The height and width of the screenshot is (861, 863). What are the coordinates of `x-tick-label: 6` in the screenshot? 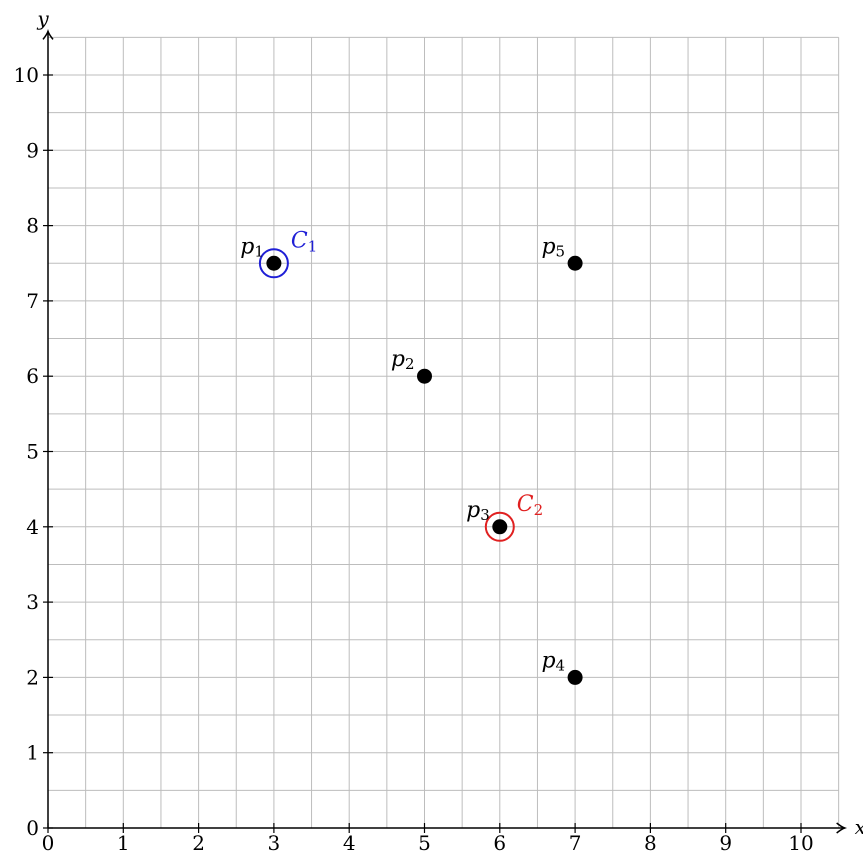 It's located at (499, 843).